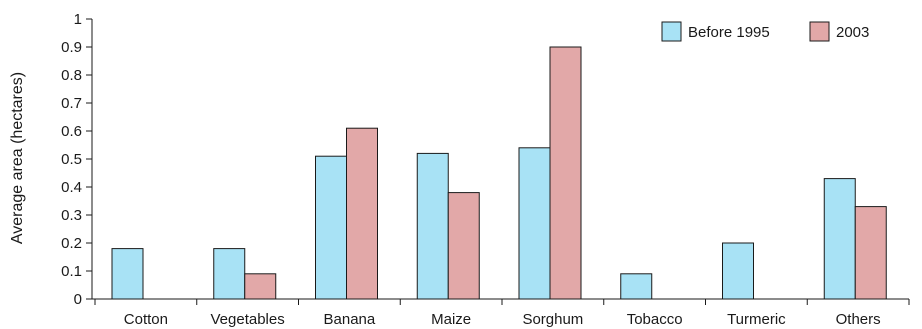 This screenshot has height=329, width=922. Describe the element at coordinates (71, 159) in the screenshot. I see `y-tick-label: 0.5` at that location.